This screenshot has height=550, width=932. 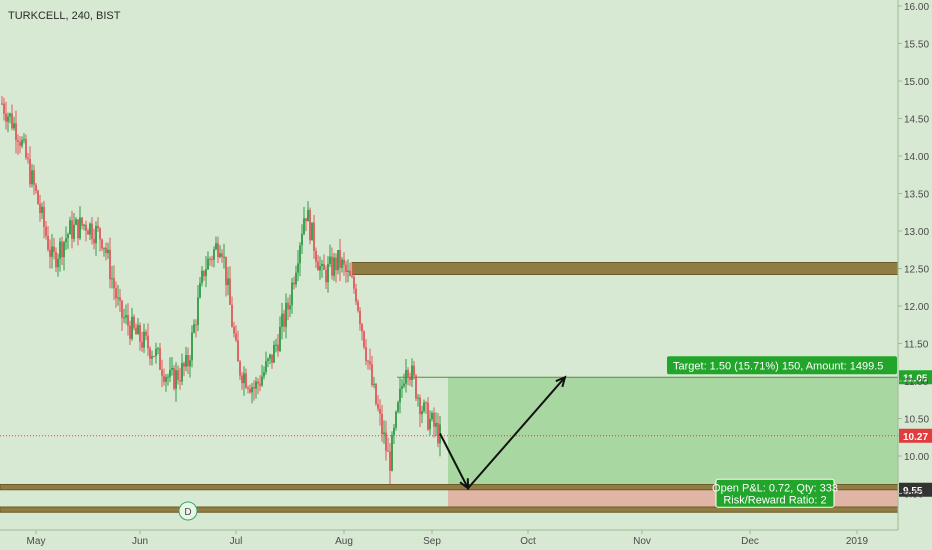 I want to click on pnl-label: Open P&L: 0.72, Qty: 333, so click(x=775, y=488).